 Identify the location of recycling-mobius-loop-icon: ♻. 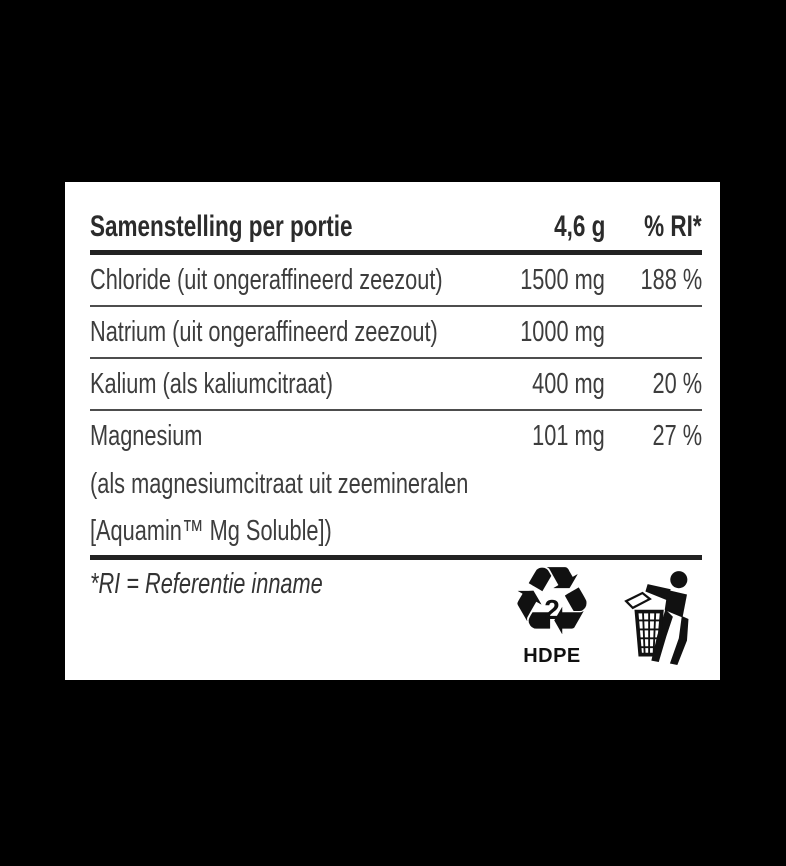
(552, 602).